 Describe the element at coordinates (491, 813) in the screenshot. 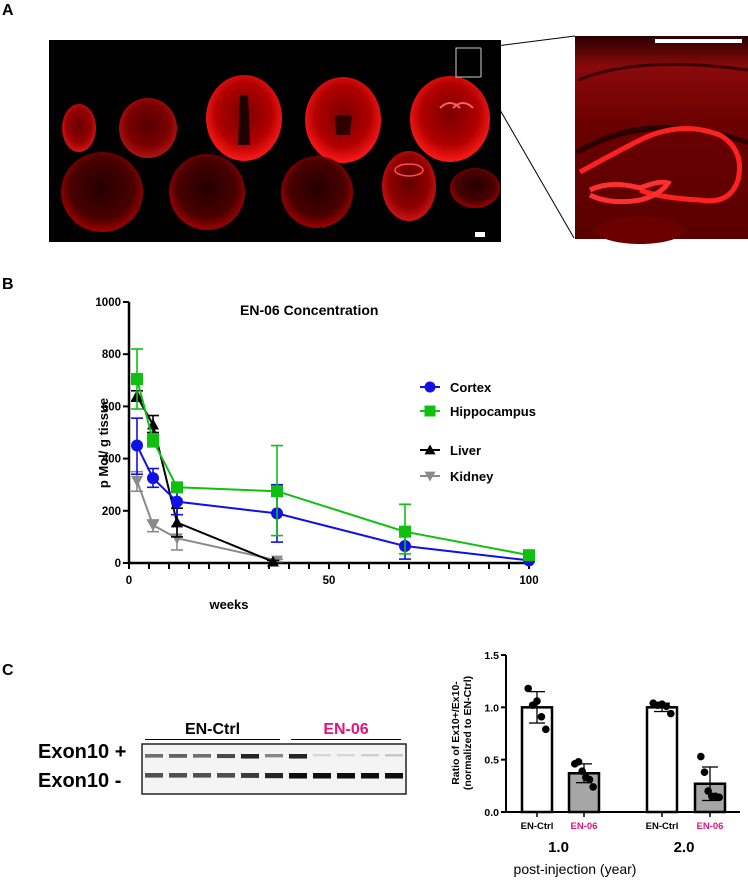

I see `bar-y-tick-label: 0.0` at that location.